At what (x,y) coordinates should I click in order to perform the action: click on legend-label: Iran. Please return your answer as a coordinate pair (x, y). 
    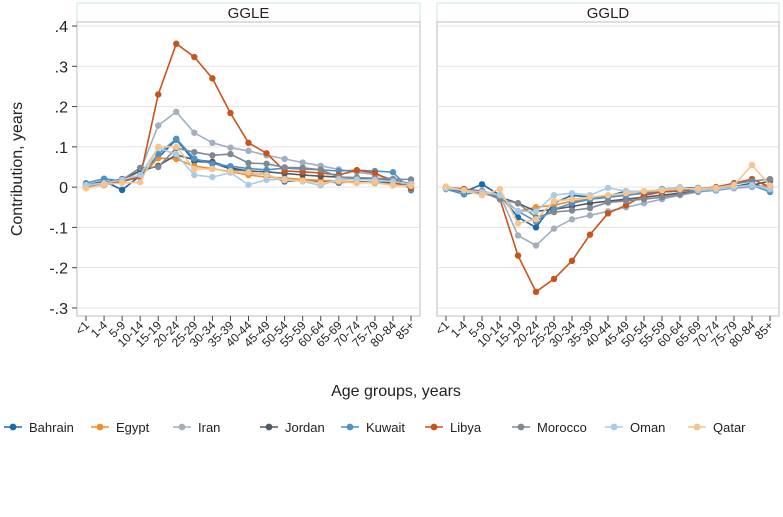
    Looking at the image, I should click on (209, 427).